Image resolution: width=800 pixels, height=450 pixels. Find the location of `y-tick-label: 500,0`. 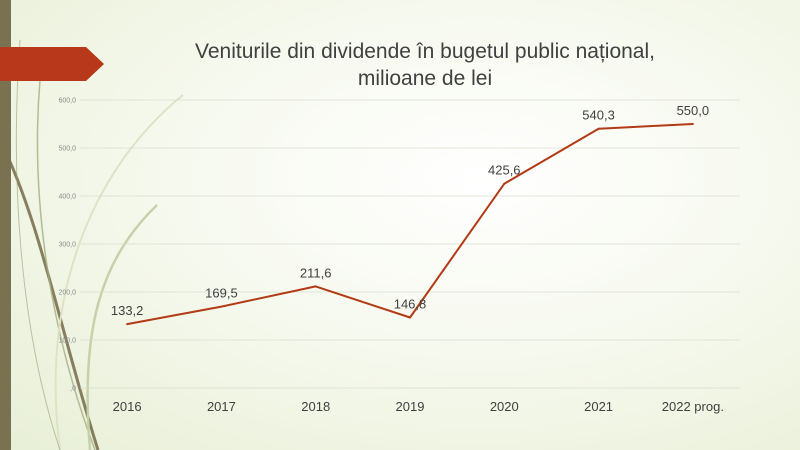

y-tick-label: 500,0 is located at coordinates (67, 149).